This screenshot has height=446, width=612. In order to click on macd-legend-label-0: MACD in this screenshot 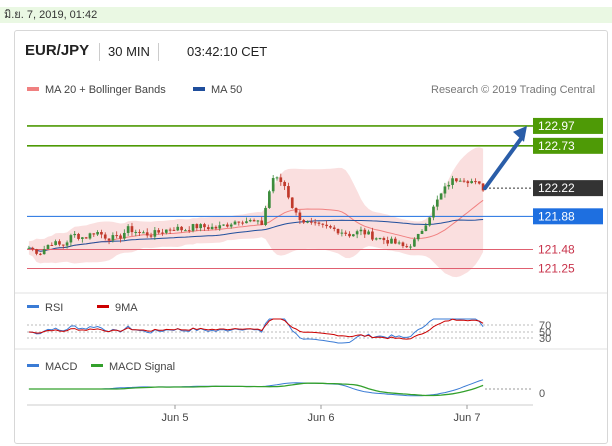, I will do `click(61, 367)`.